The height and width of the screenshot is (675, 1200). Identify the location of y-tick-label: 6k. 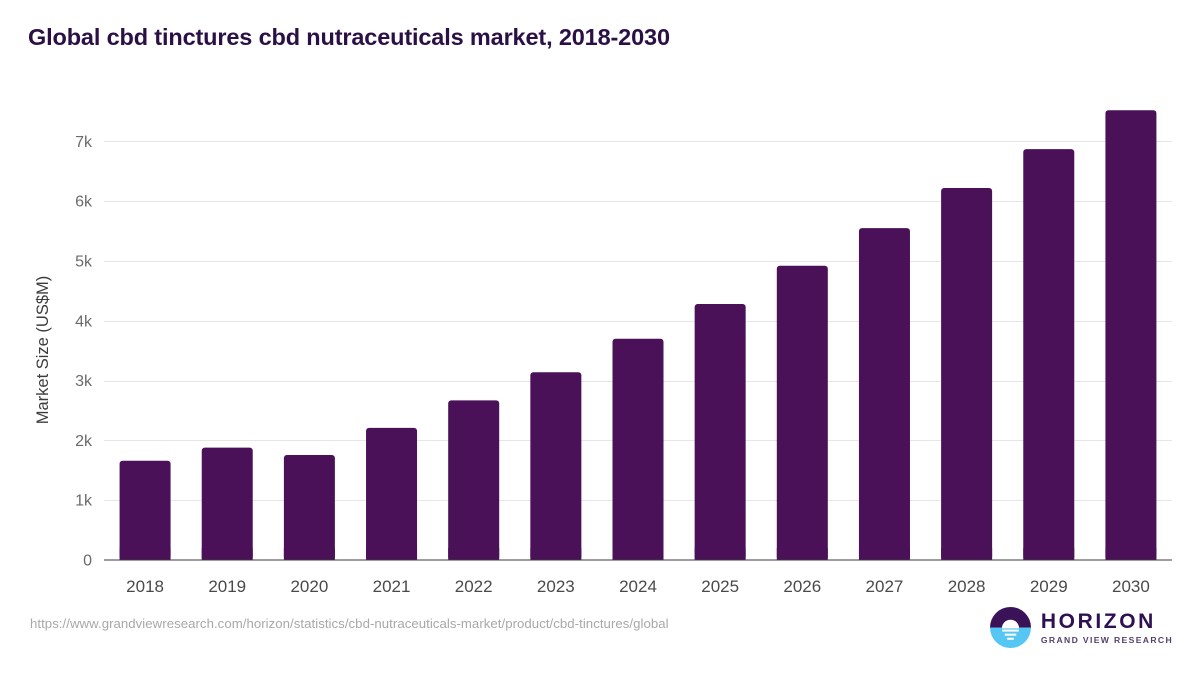
(84, 202).